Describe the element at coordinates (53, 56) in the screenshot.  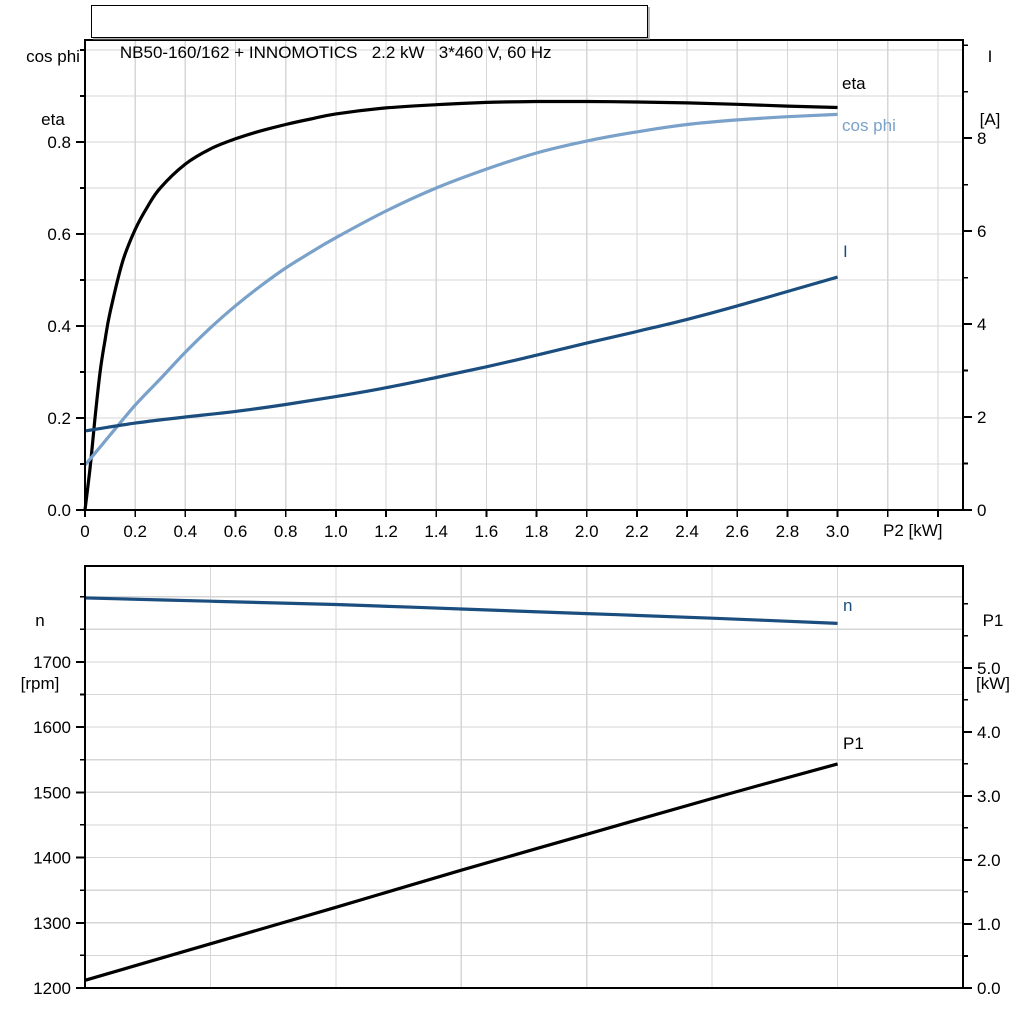
I see `axis-label-cos-phi: cos phi` at that location.